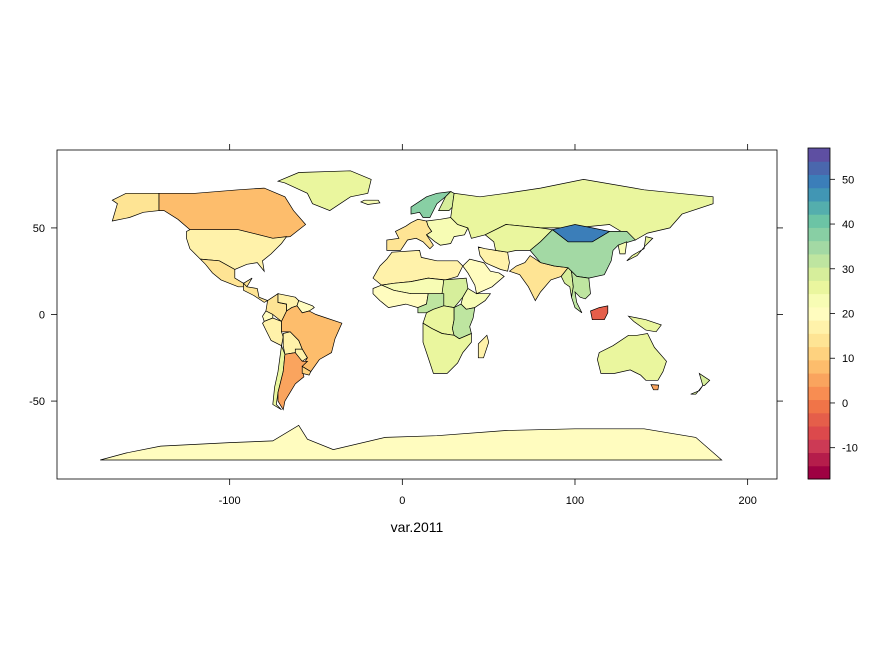  Describe the element at coordinates (483, 346) in the screenshot. I see `region-madagascar` at that location.